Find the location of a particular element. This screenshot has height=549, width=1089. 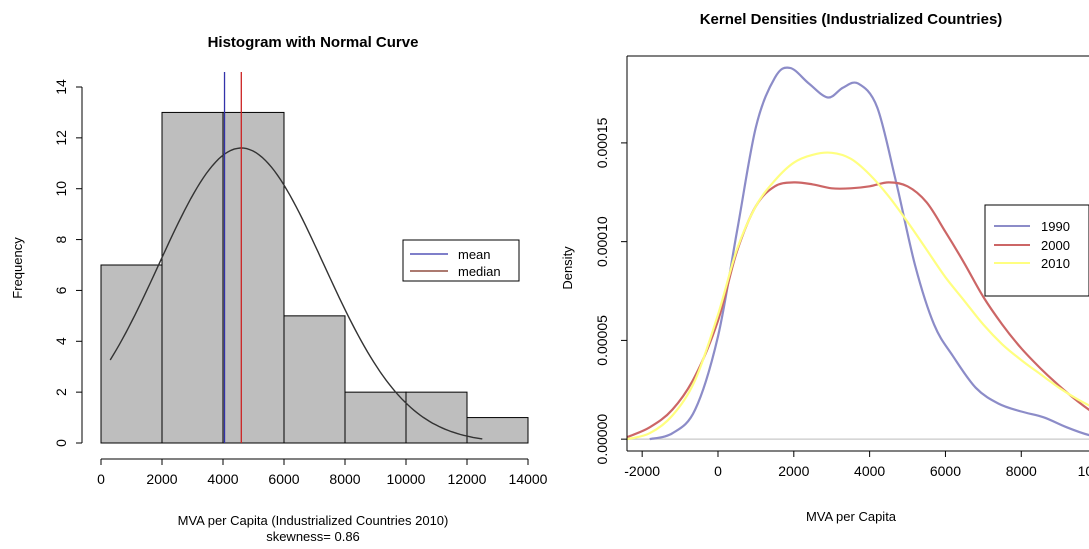

histogram-x-tick-label: 8000 is located at coordinates (344, 479).